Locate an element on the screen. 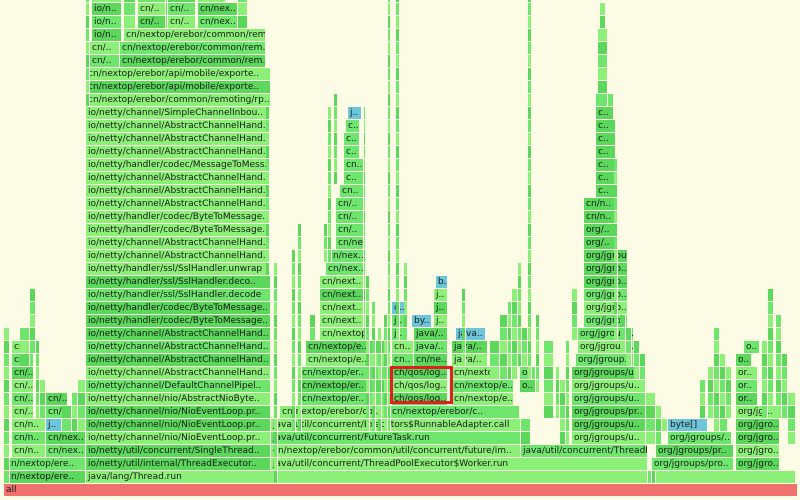 The image size is (800, 500). flame-frame: org/jgroups.. is located at coordinates (606, 256).